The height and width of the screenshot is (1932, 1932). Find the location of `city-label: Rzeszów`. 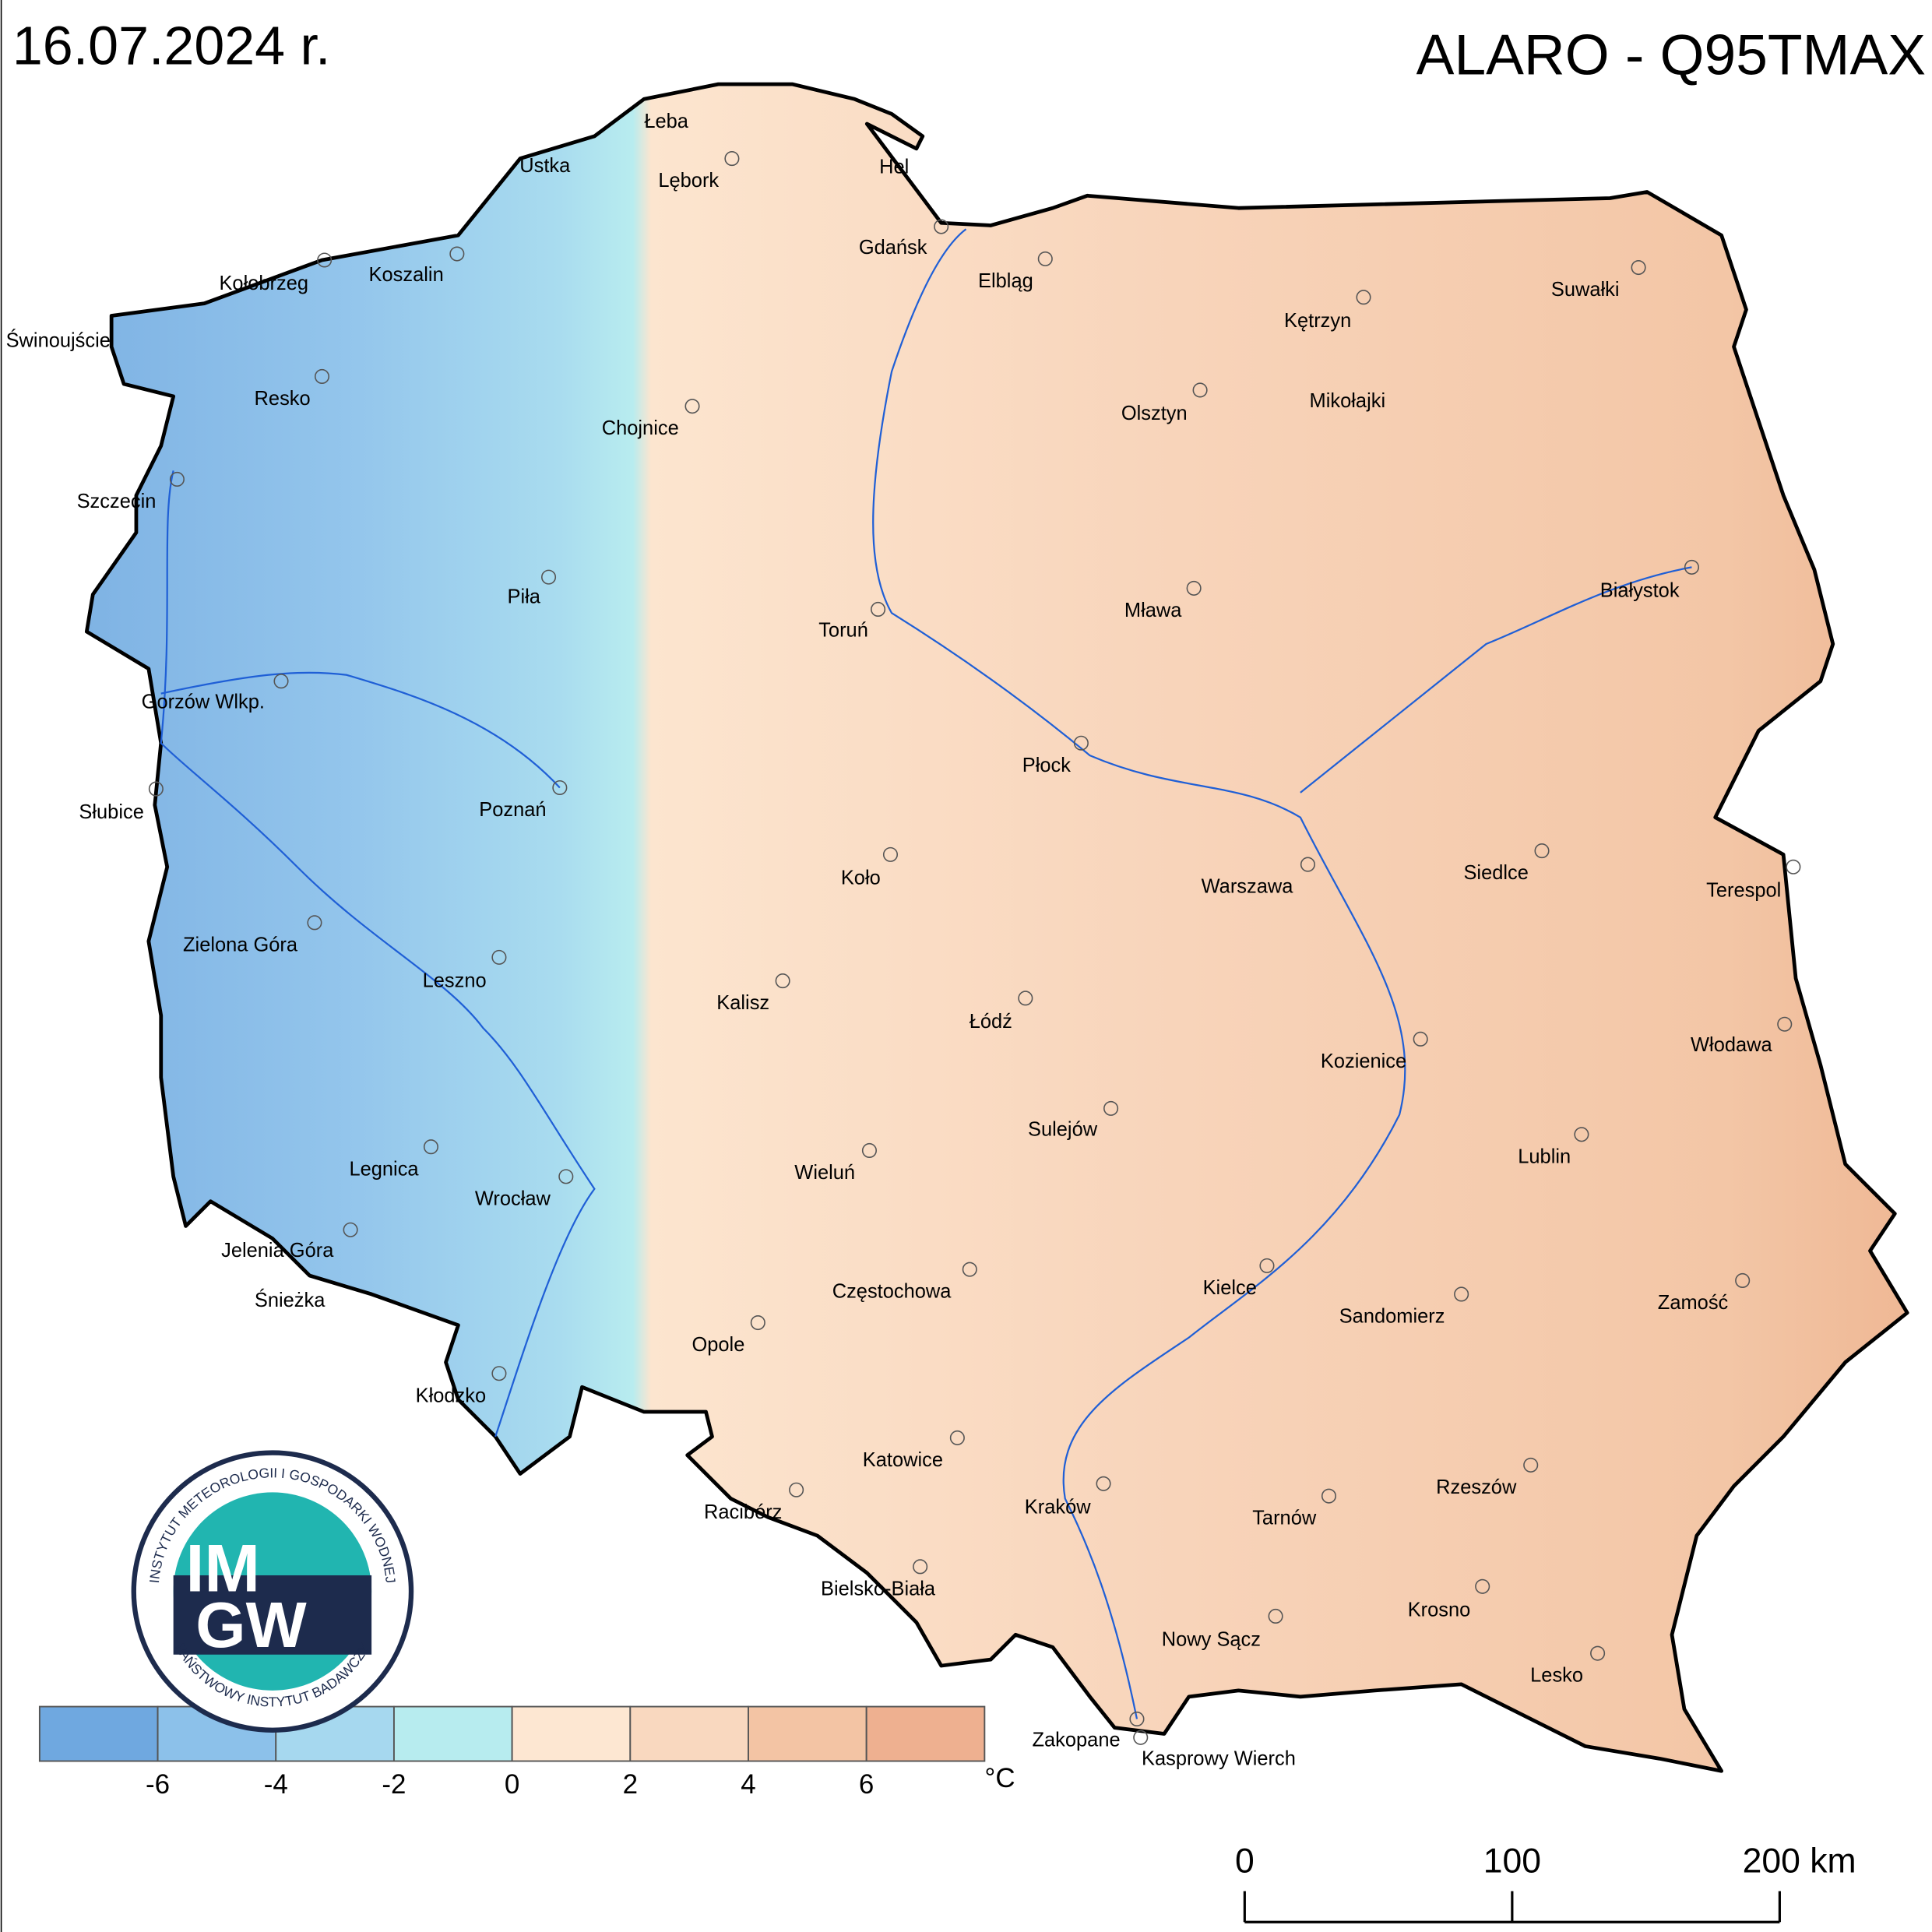

city-label: Rzeszów is located at coordinates (1476, 1487).